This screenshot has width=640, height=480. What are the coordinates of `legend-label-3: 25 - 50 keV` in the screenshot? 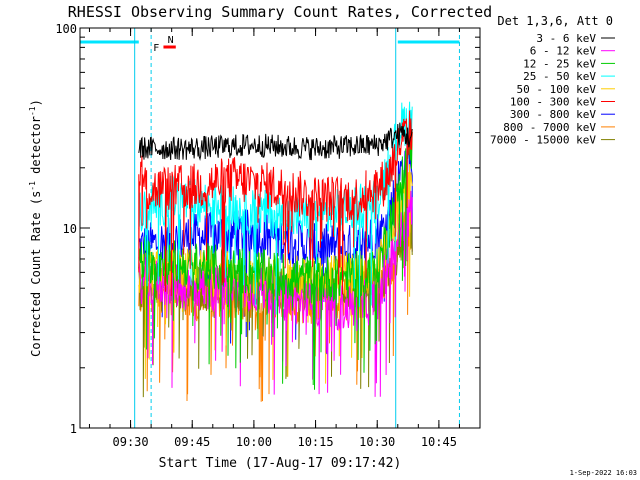 It's located at (559, 76).